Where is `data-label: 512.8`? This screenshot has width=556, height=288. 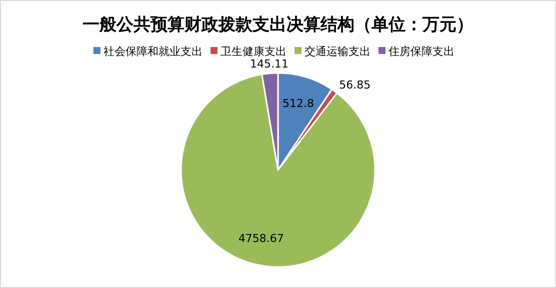
data-label: 512.8 is located at coordinates (298, 103).